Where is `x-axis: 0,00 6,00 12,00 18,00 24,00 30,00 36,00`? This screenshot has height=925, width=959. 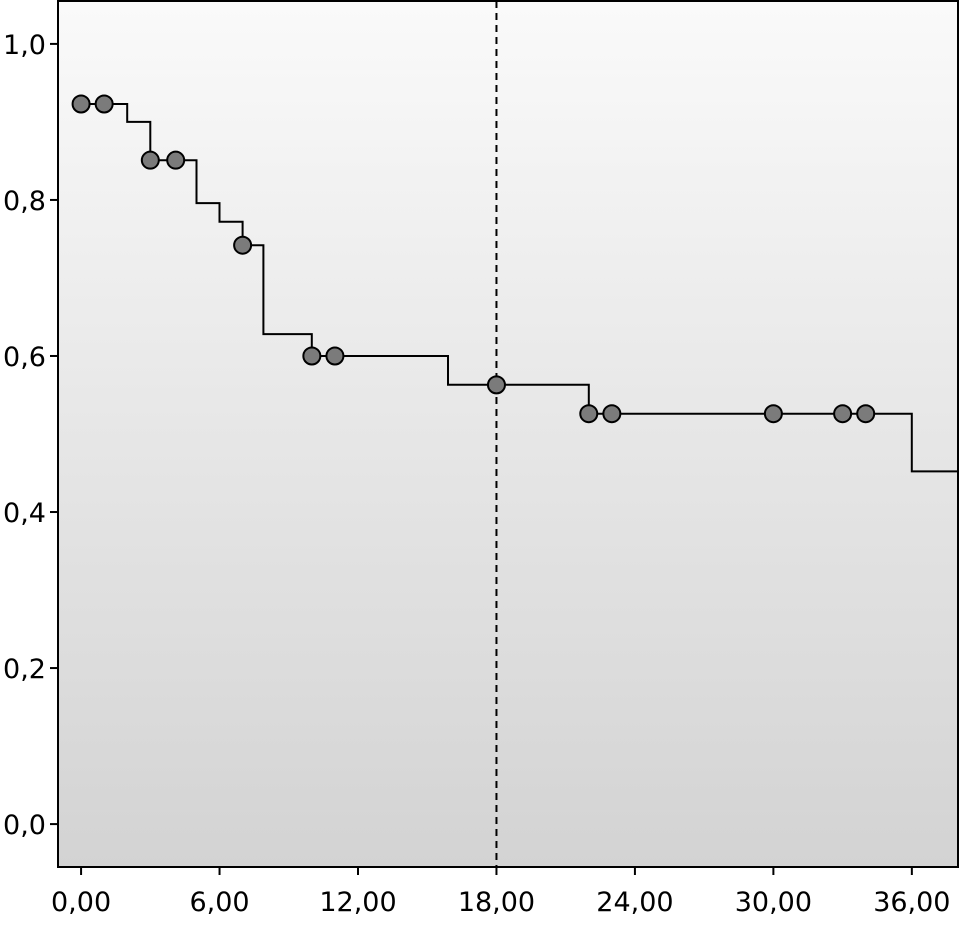
x-axis: 0,00 6,00 12,00 18,00 24,00 30,00 36,00 is located at coordinates (500, 892).